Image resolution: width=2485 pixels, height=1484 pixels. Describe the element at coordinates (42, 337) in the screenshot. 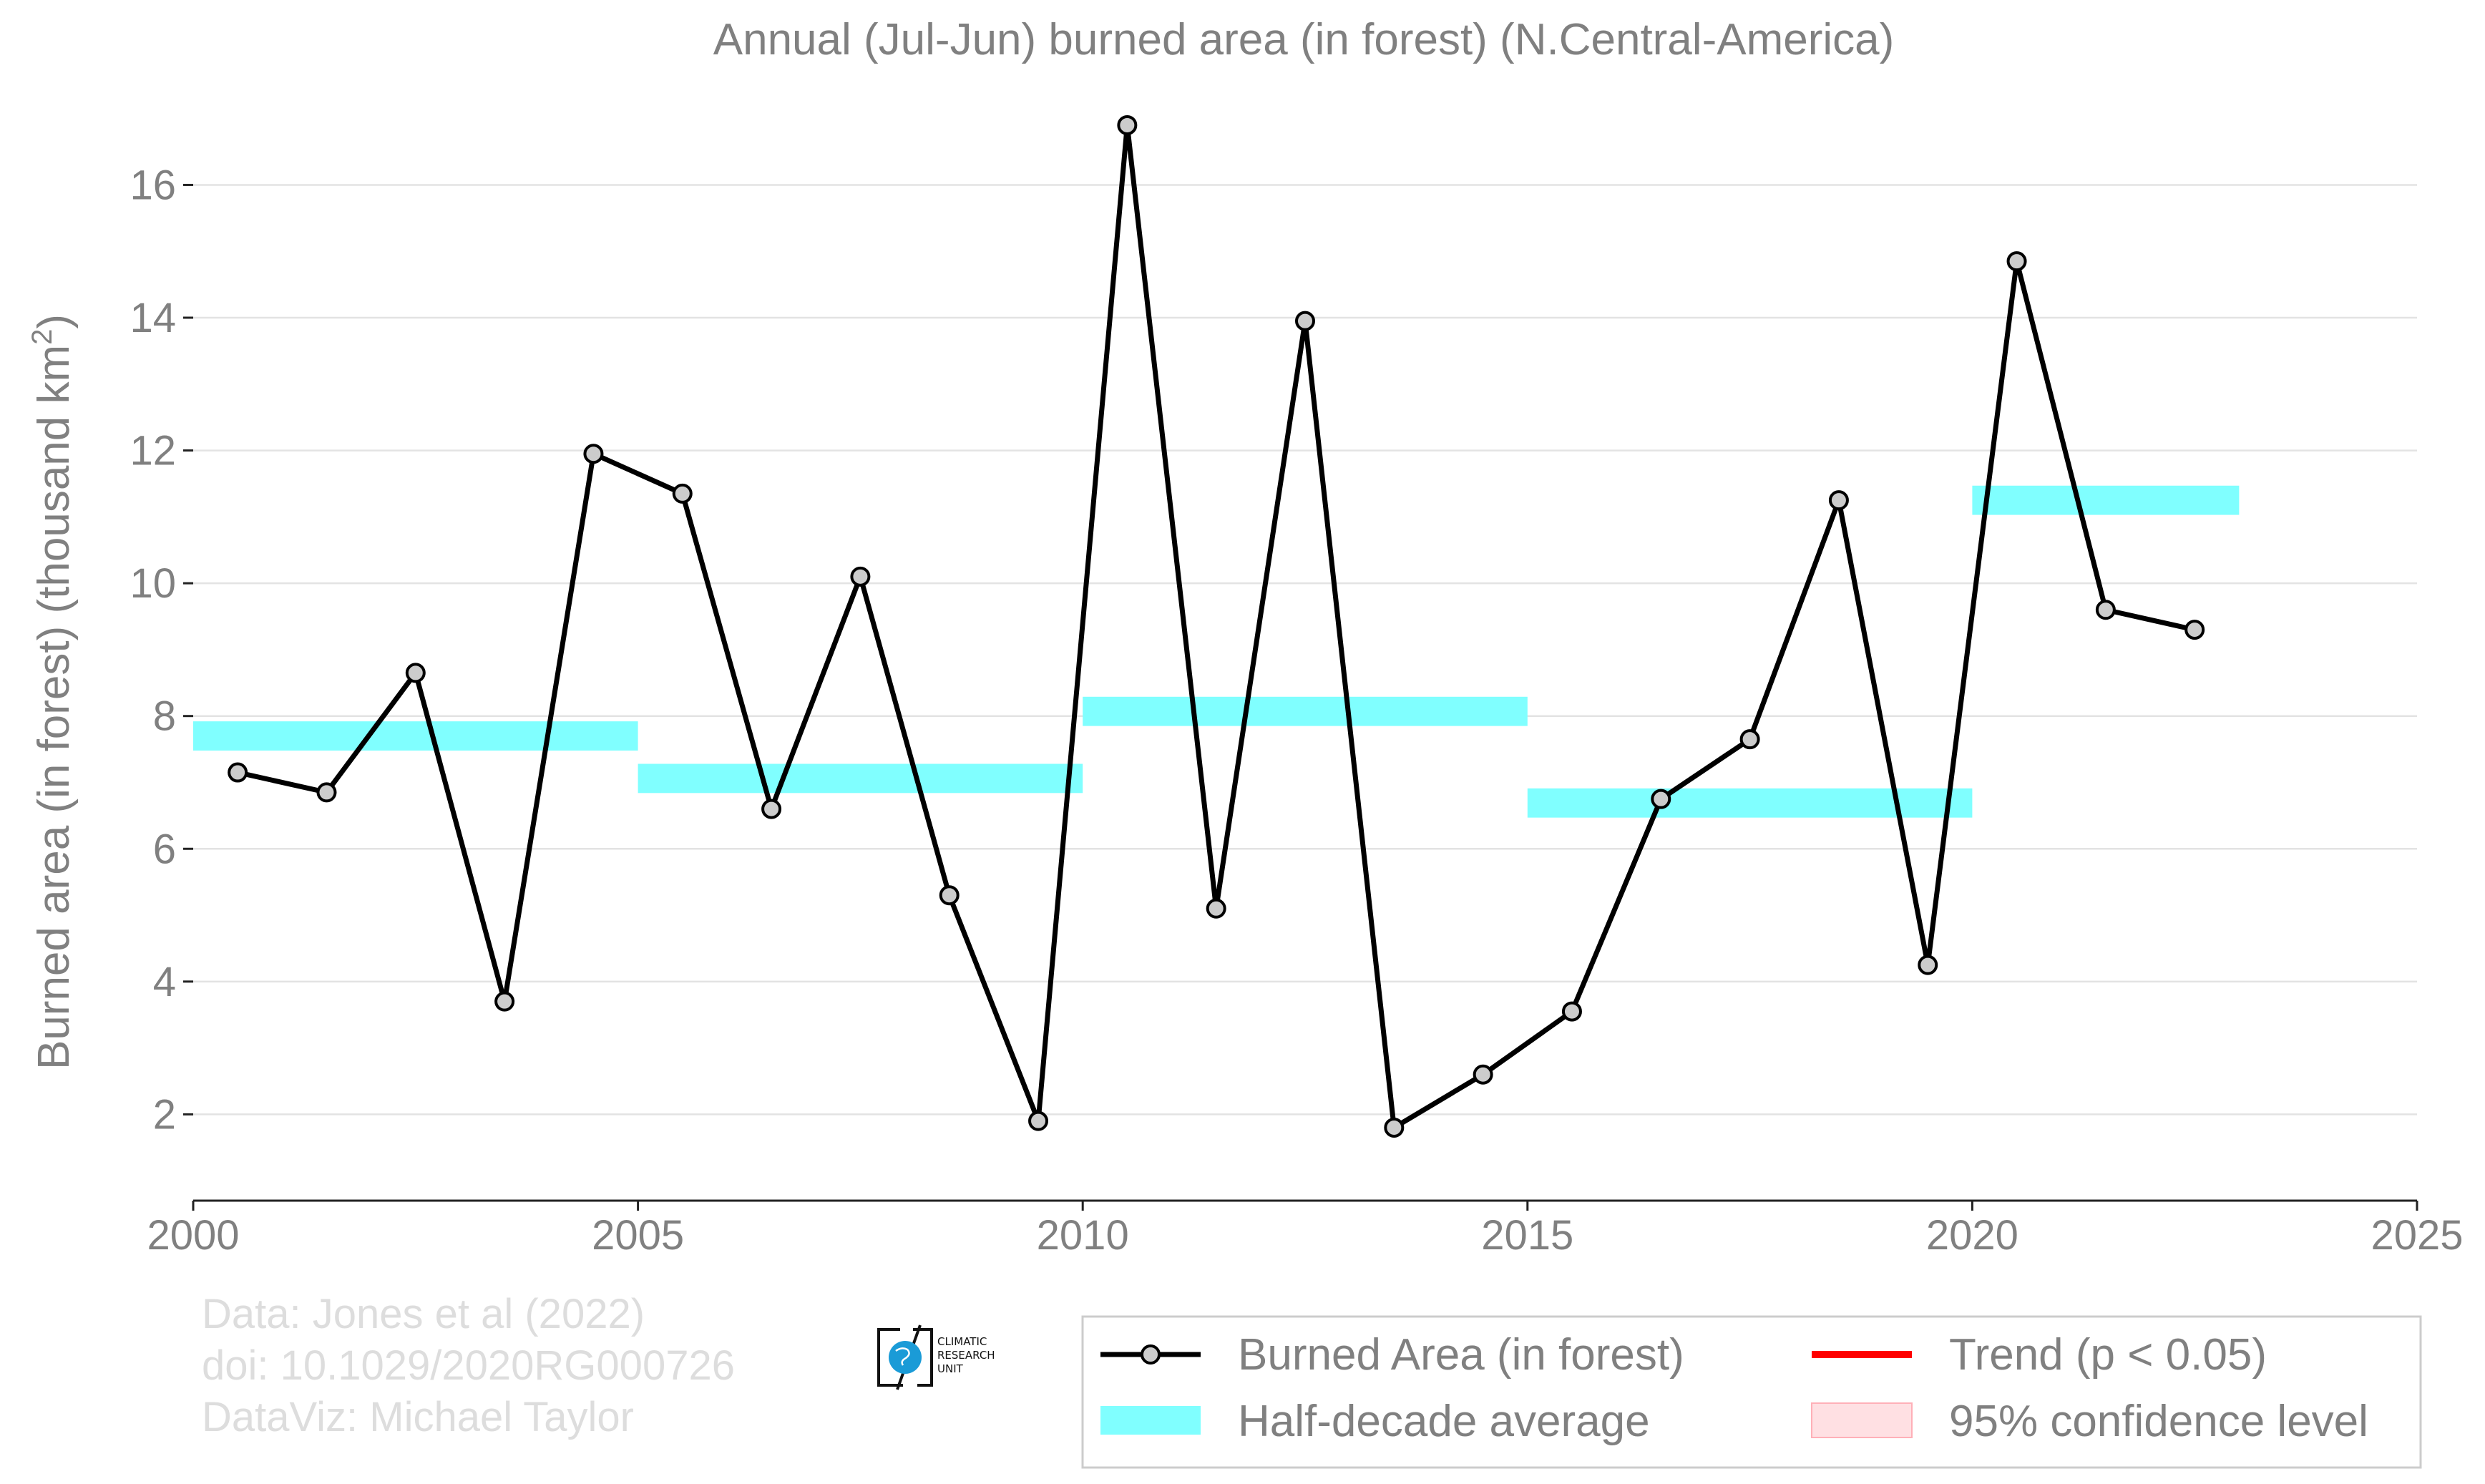

I see `y-axis-label-superscript: 2` at that location.